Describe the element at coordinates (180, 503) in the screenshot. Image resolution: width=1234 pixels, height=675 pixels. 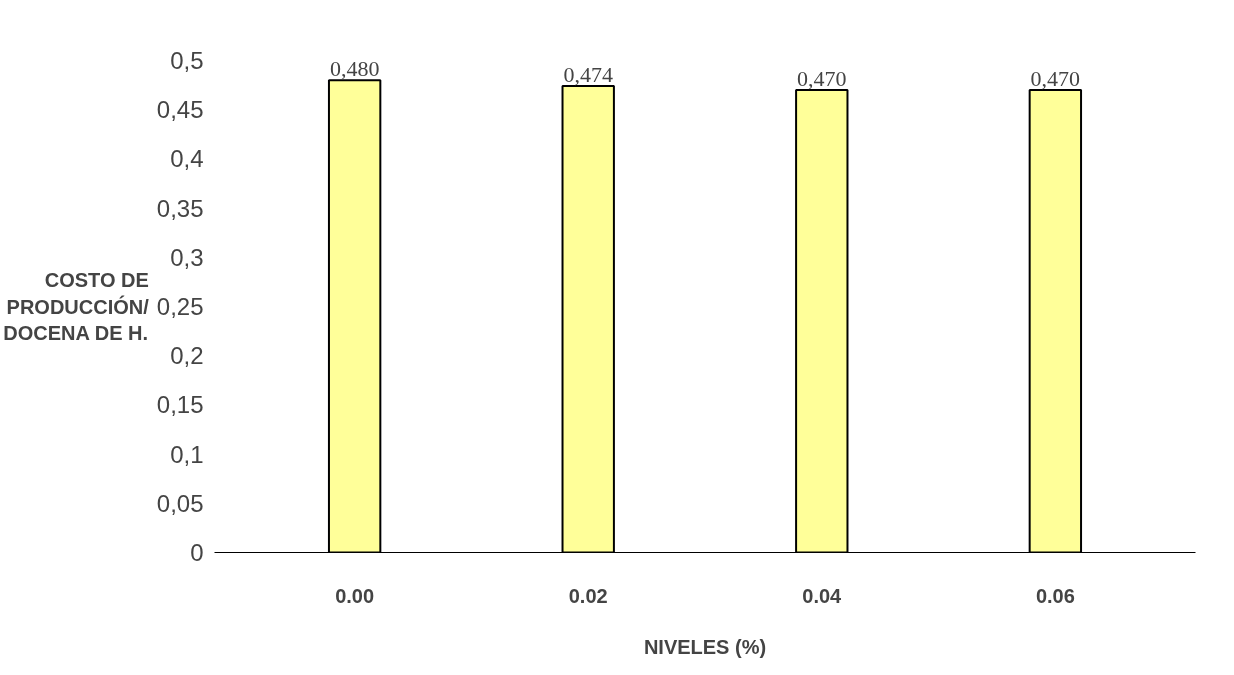
I see `y-tick-label: 0,05` at that location.